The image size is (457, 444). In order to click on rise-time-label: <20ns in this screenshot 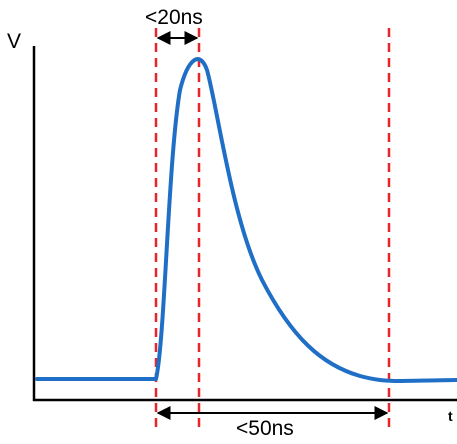, I will do `click(174, 17)`.